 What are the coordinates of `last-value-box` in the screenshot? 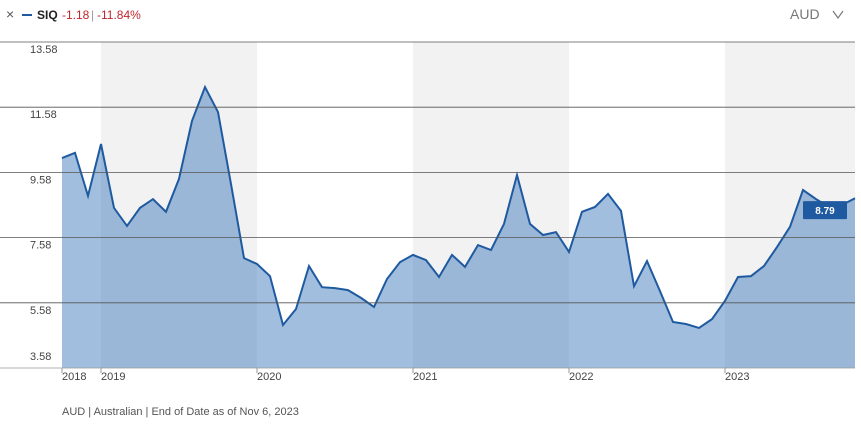 It's located at (825, 210).